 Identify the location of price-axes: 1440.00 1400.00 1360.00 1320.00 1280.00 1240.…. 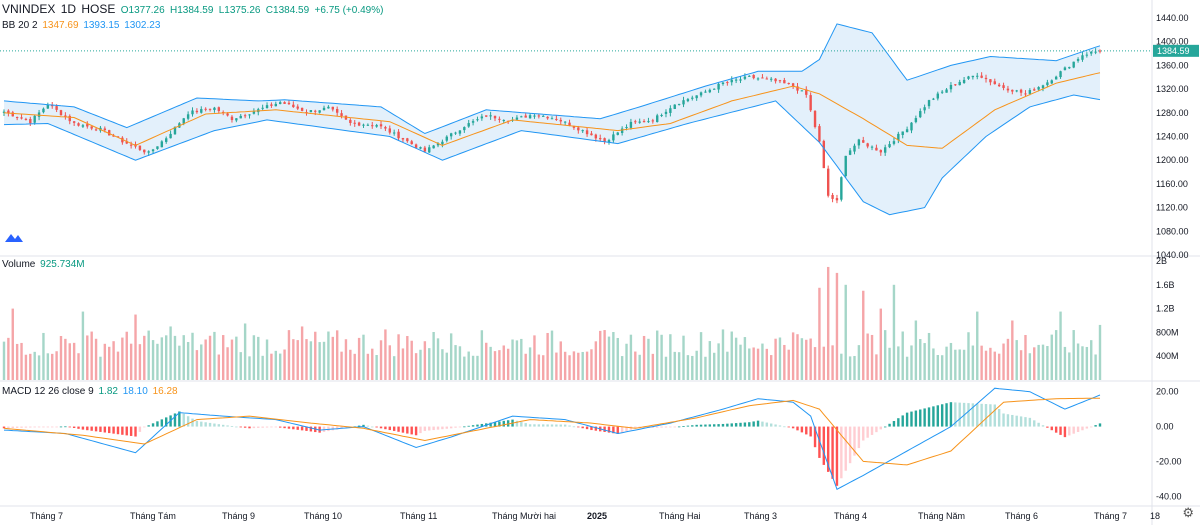
(1176, 257).